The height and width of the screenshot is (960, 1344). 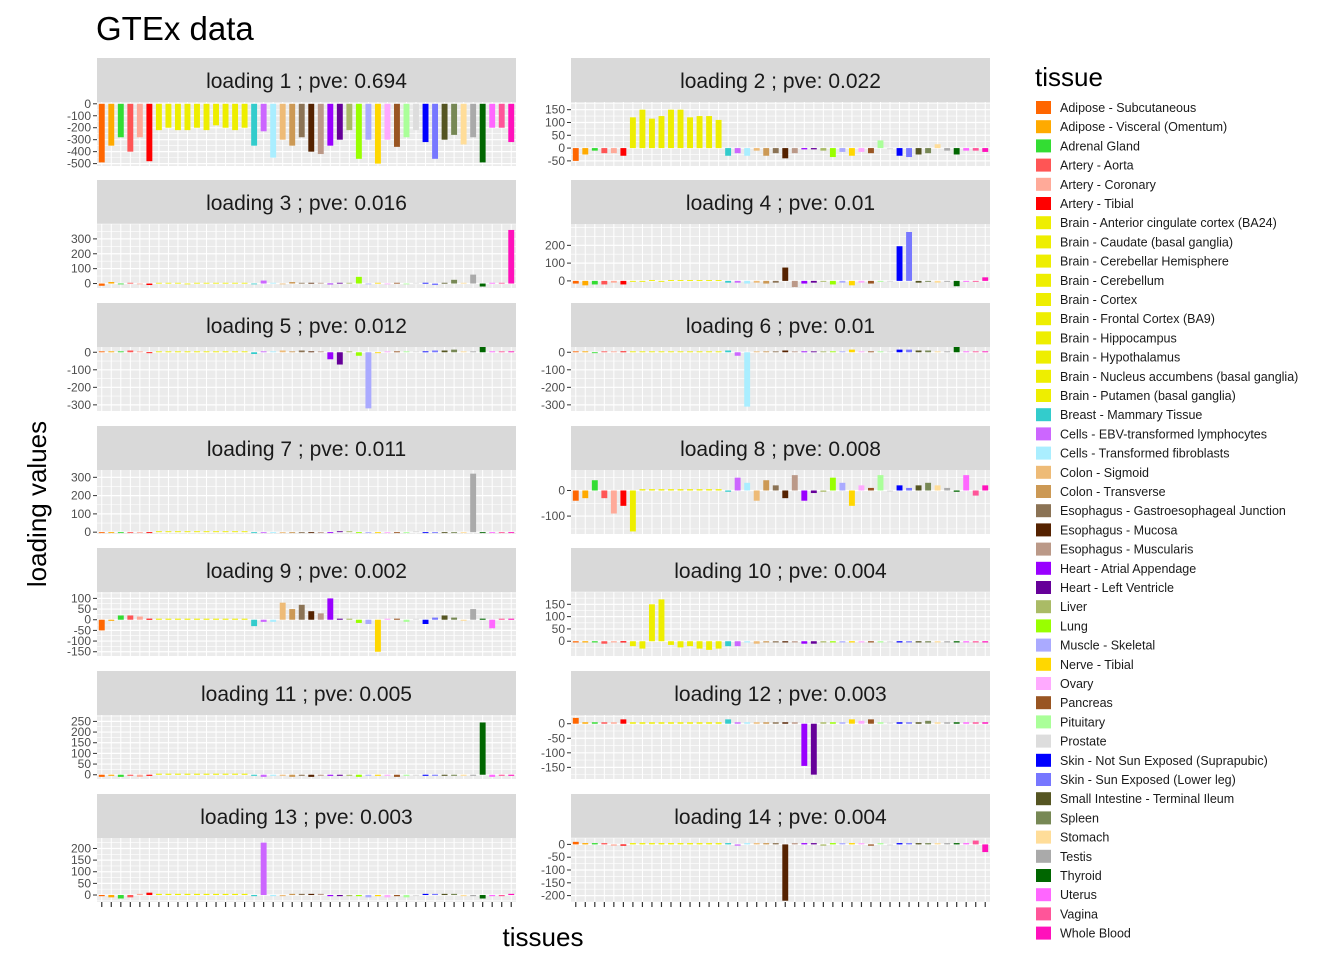 I want to click on legend-label: Spleen, so click(x=1079, y=818).